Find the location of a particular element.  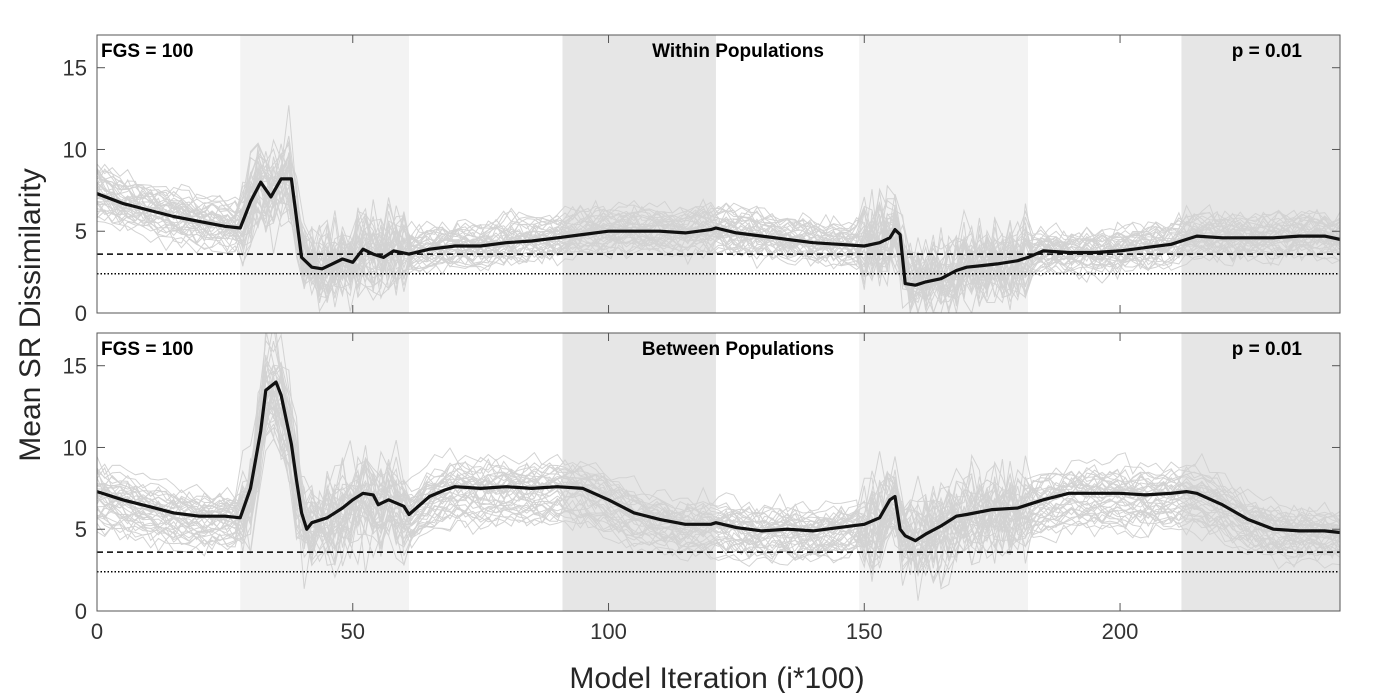

panel-title: Within Populations is located at coordinates (738, 51).